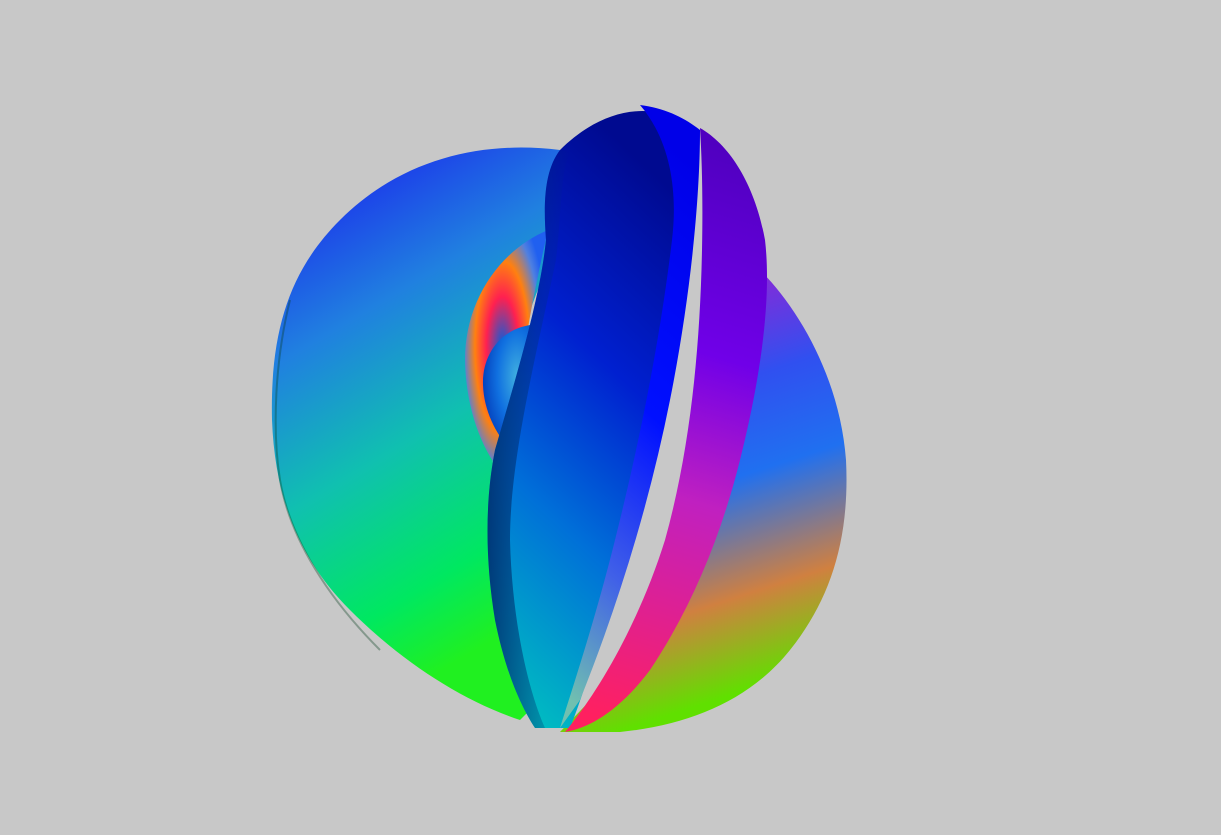 The height and width of the screenshot is (835, 1221). What do you see at coordinates (630, 416) in the screenshot?
I see `front-band-middle` at bounding box center [630, 416].